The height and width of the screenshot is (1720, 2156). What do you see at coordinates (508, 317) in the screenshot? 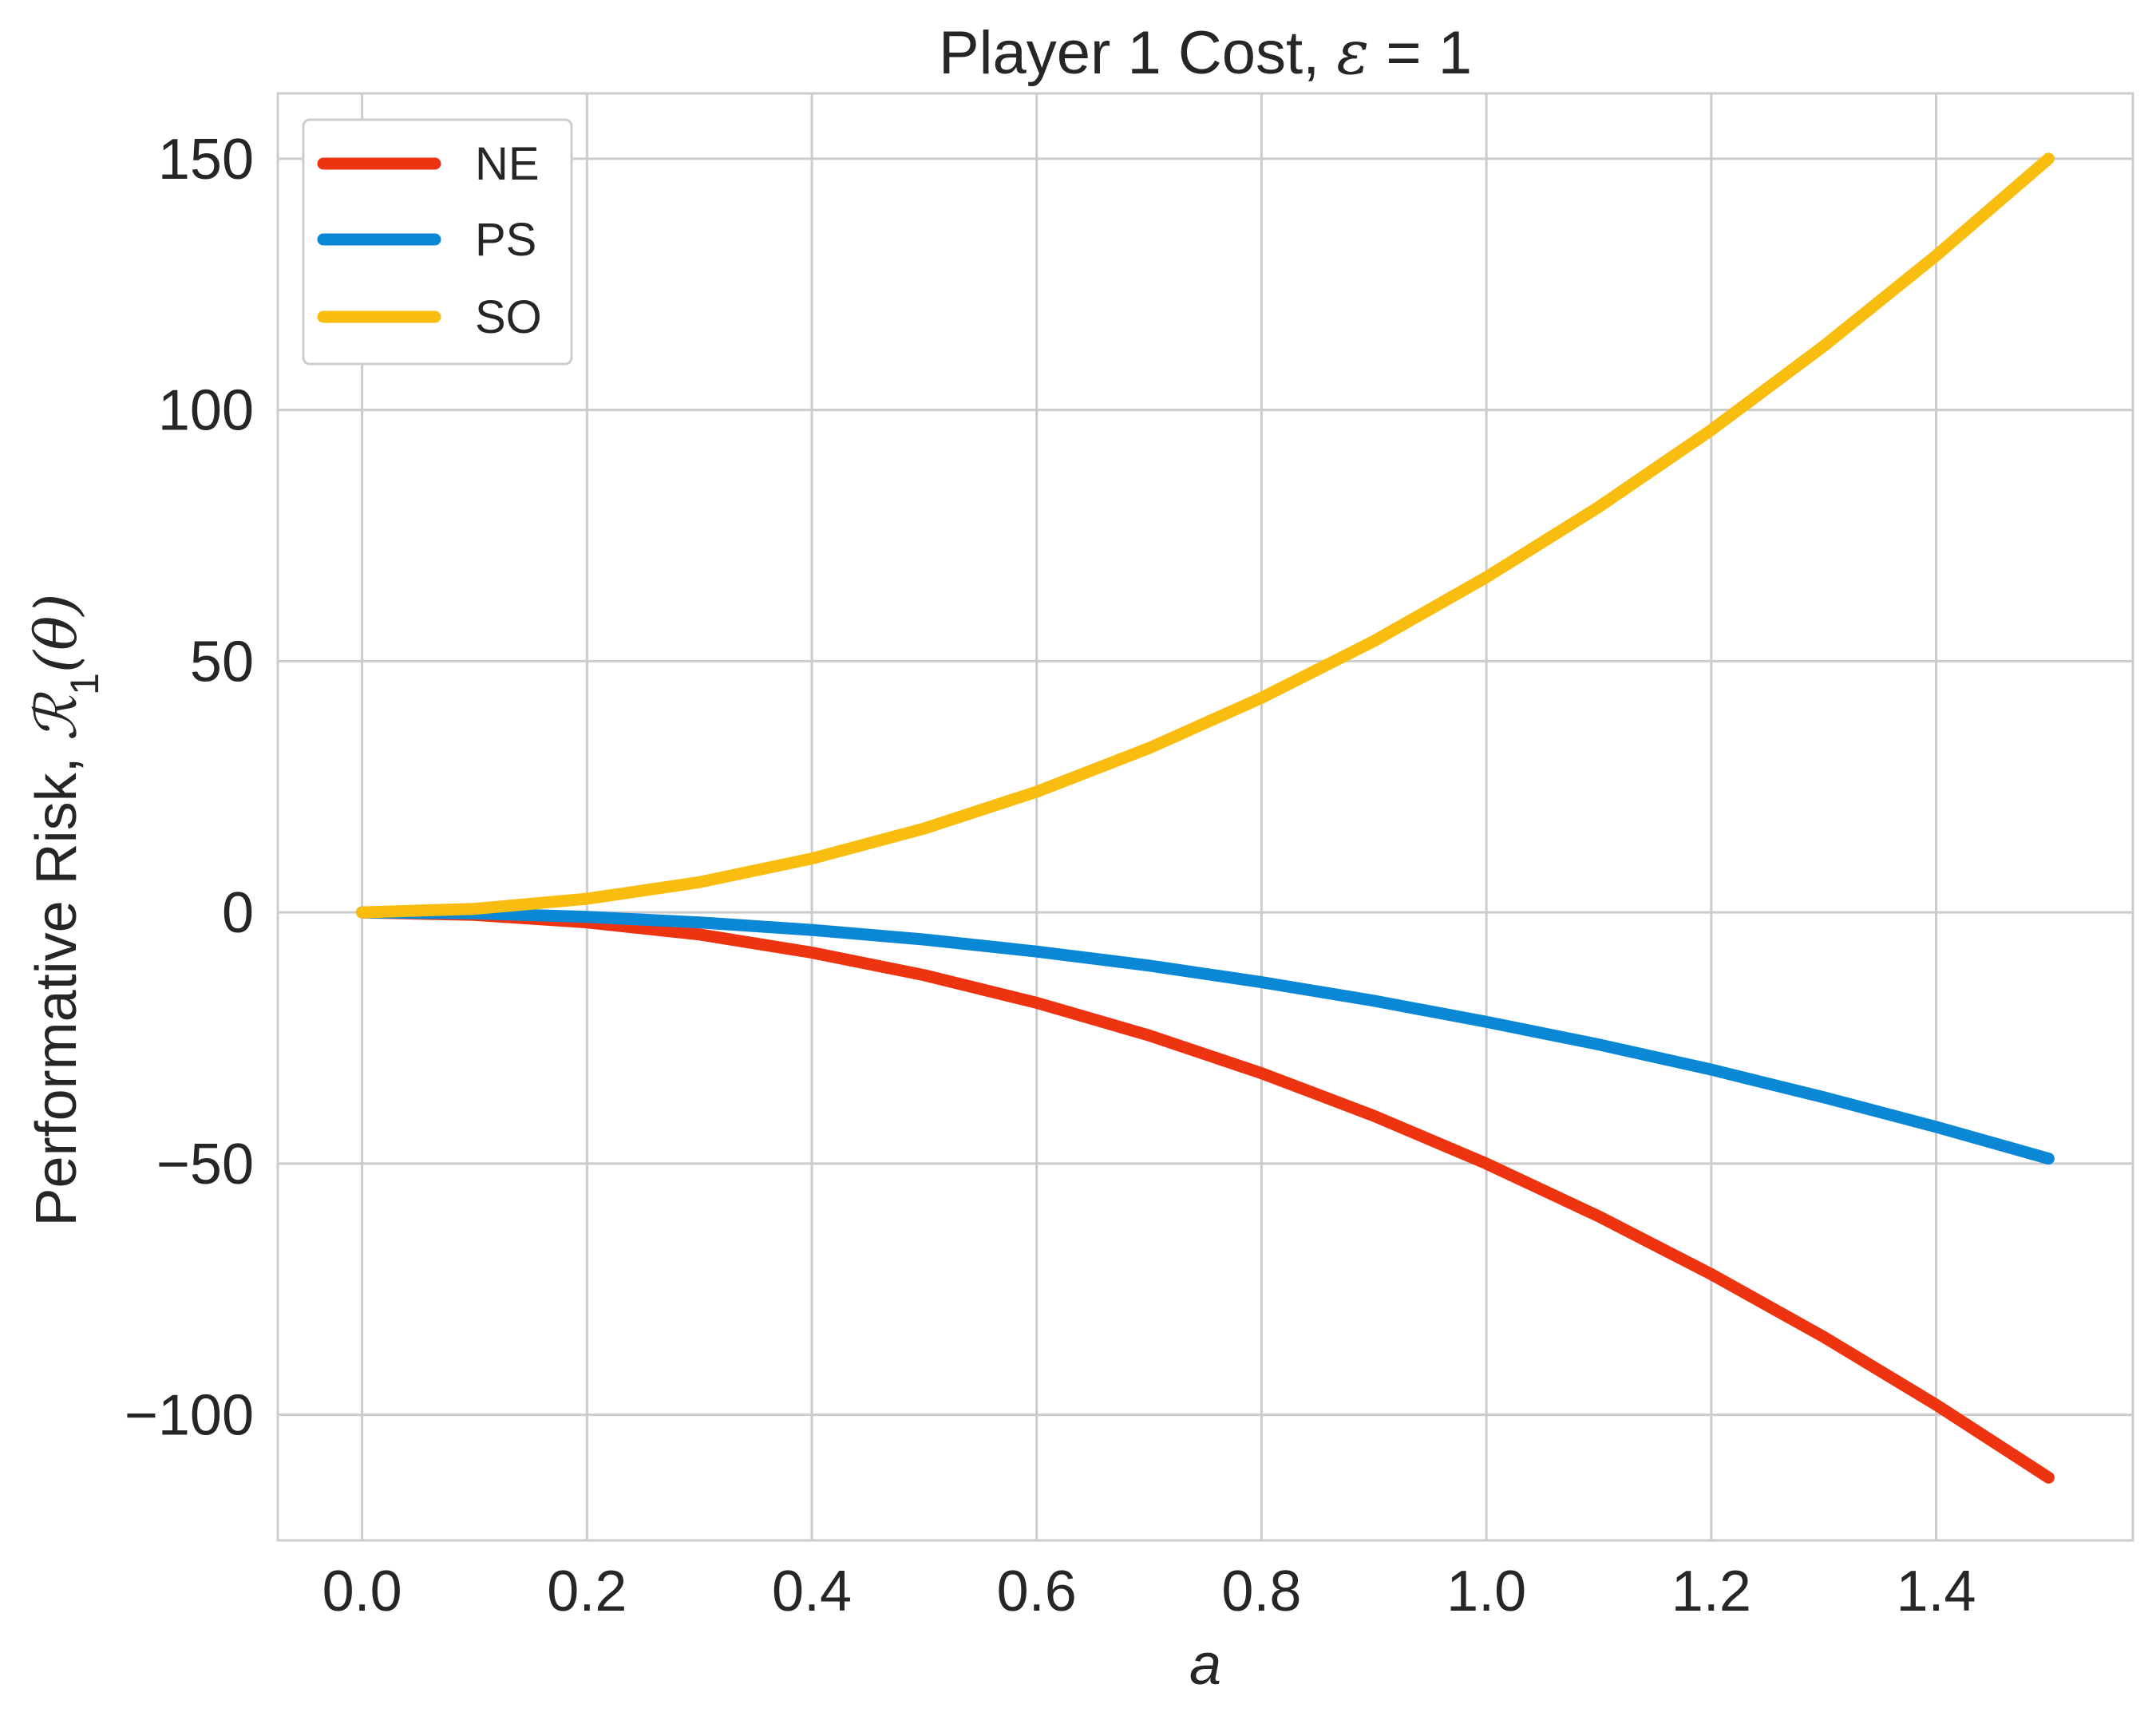
I see `legend-label-so: SO` at bounding box center [508, 317].